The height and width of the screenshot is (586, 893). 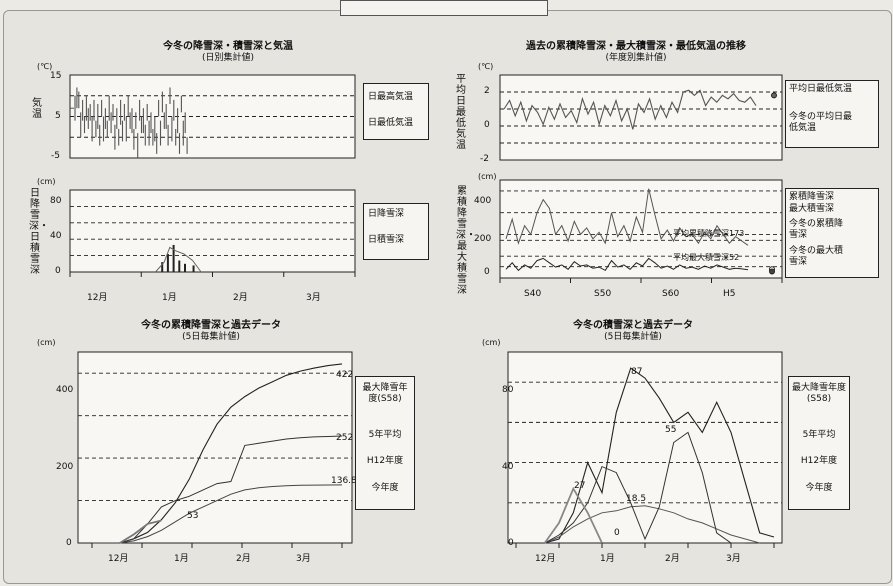 I want to click on chart5-plot-area, so click(x=215, y=447).